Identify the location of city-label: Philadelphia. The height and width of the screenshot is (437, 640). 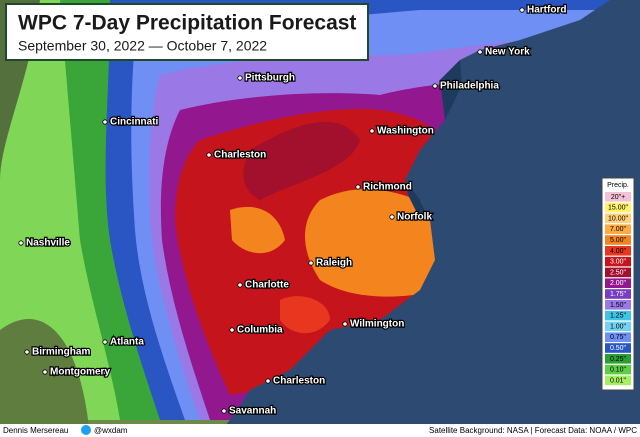
(469, 86).